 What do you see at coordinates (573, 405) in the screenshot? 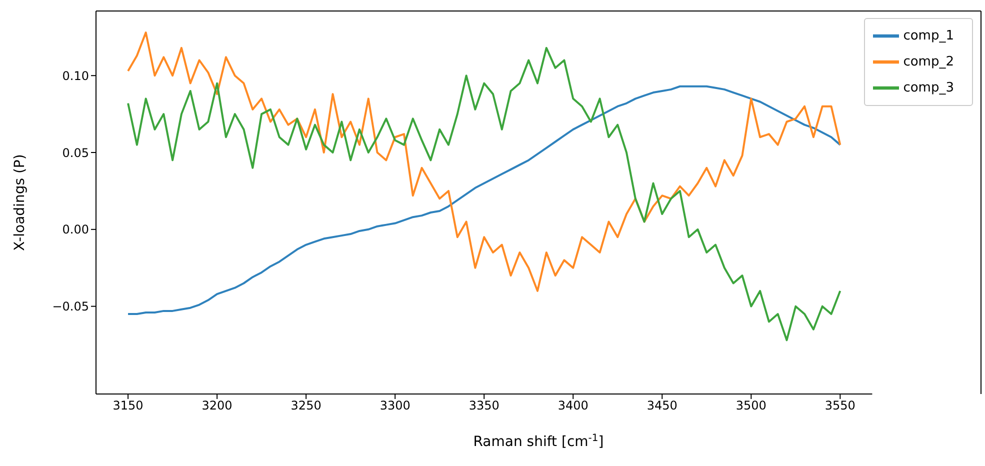
I see `x-tick-label: 3400` at bounding box center [573, 405].